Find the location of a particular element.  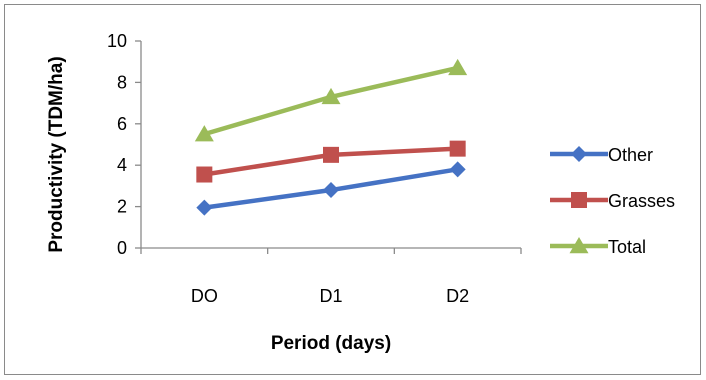

y-axis-title: Productivity (TDM/ha) is located at coordinates (56, 154).